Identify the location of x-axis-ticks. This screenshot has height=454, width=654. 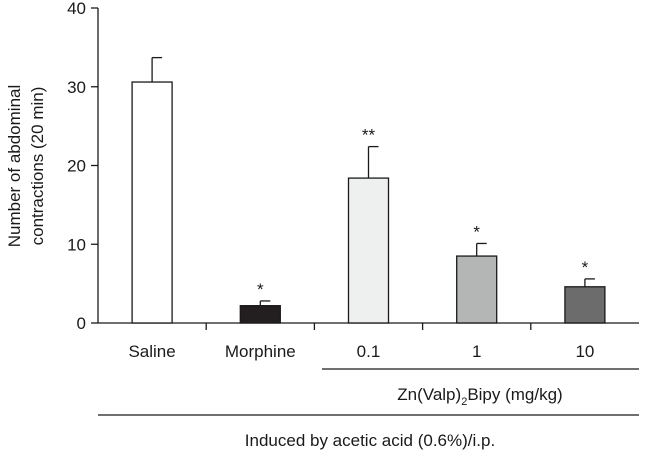
(368, 326).